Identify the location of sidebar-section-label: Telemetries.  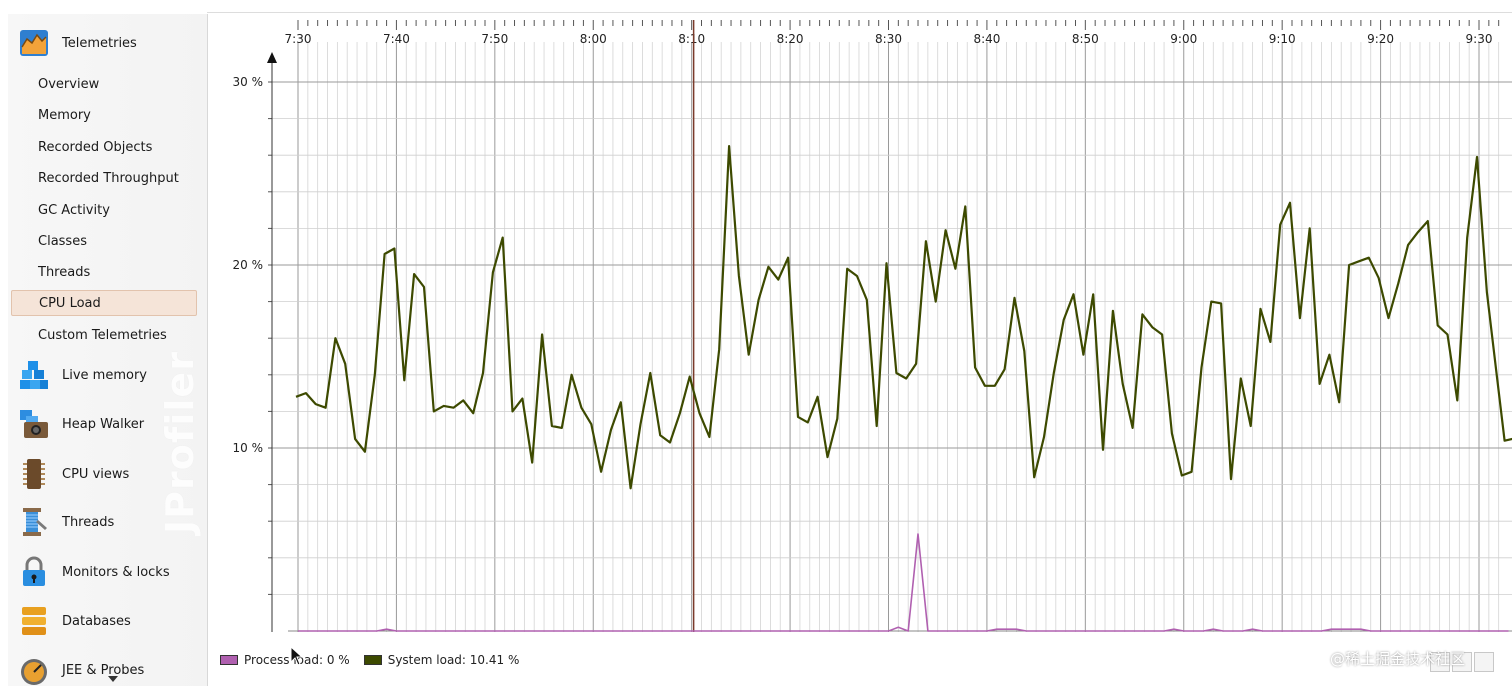
(99, 43).